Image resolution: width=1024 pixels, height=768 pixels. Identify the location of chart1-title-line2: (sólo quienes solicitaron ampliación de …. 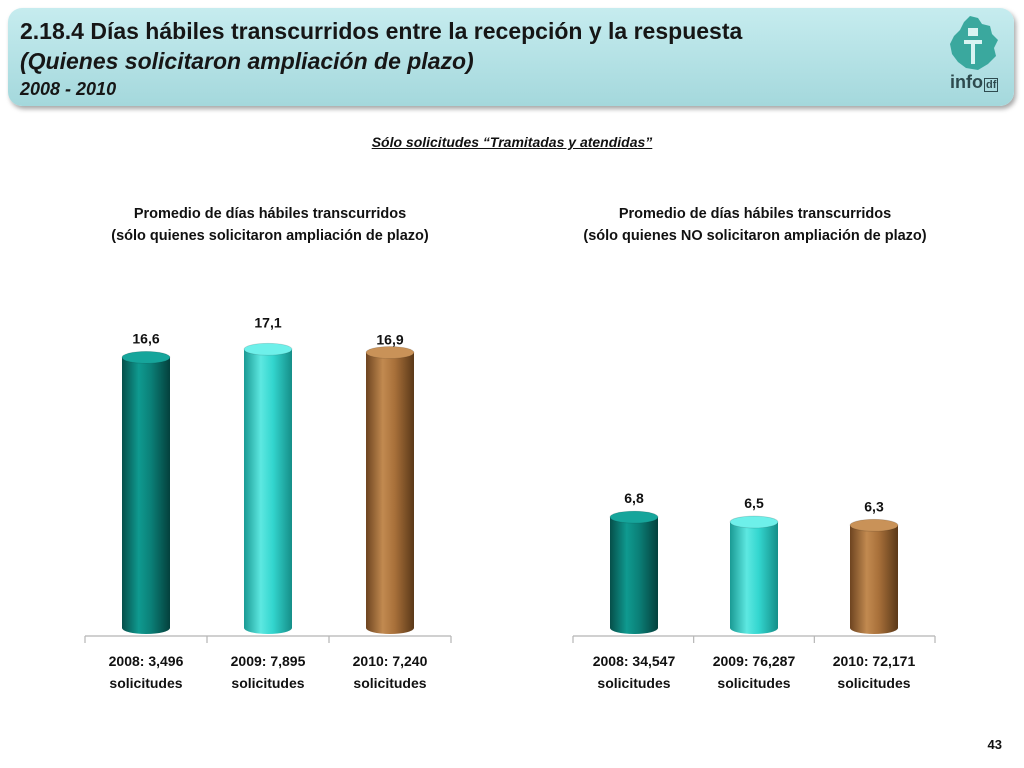
(270, 236).